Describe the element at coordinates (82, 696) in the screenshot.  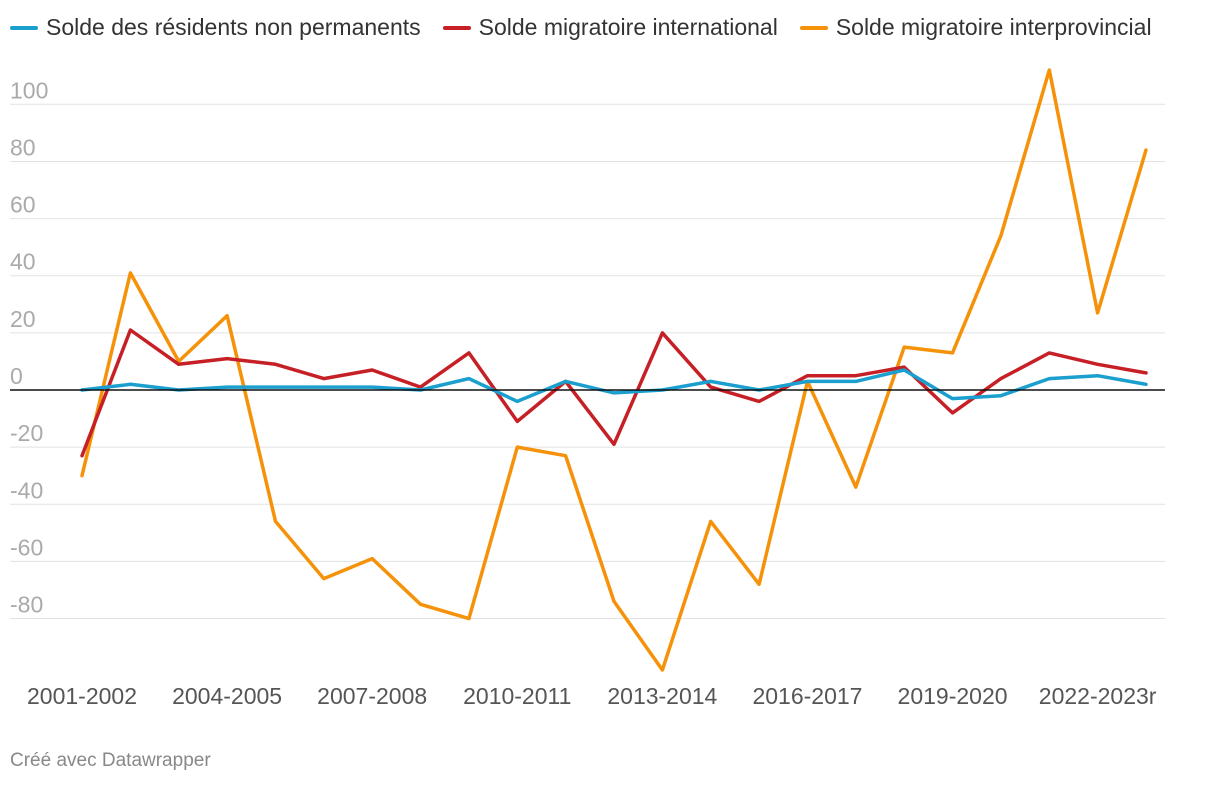
I see `x-tick-label: 2001-2002` at that location.